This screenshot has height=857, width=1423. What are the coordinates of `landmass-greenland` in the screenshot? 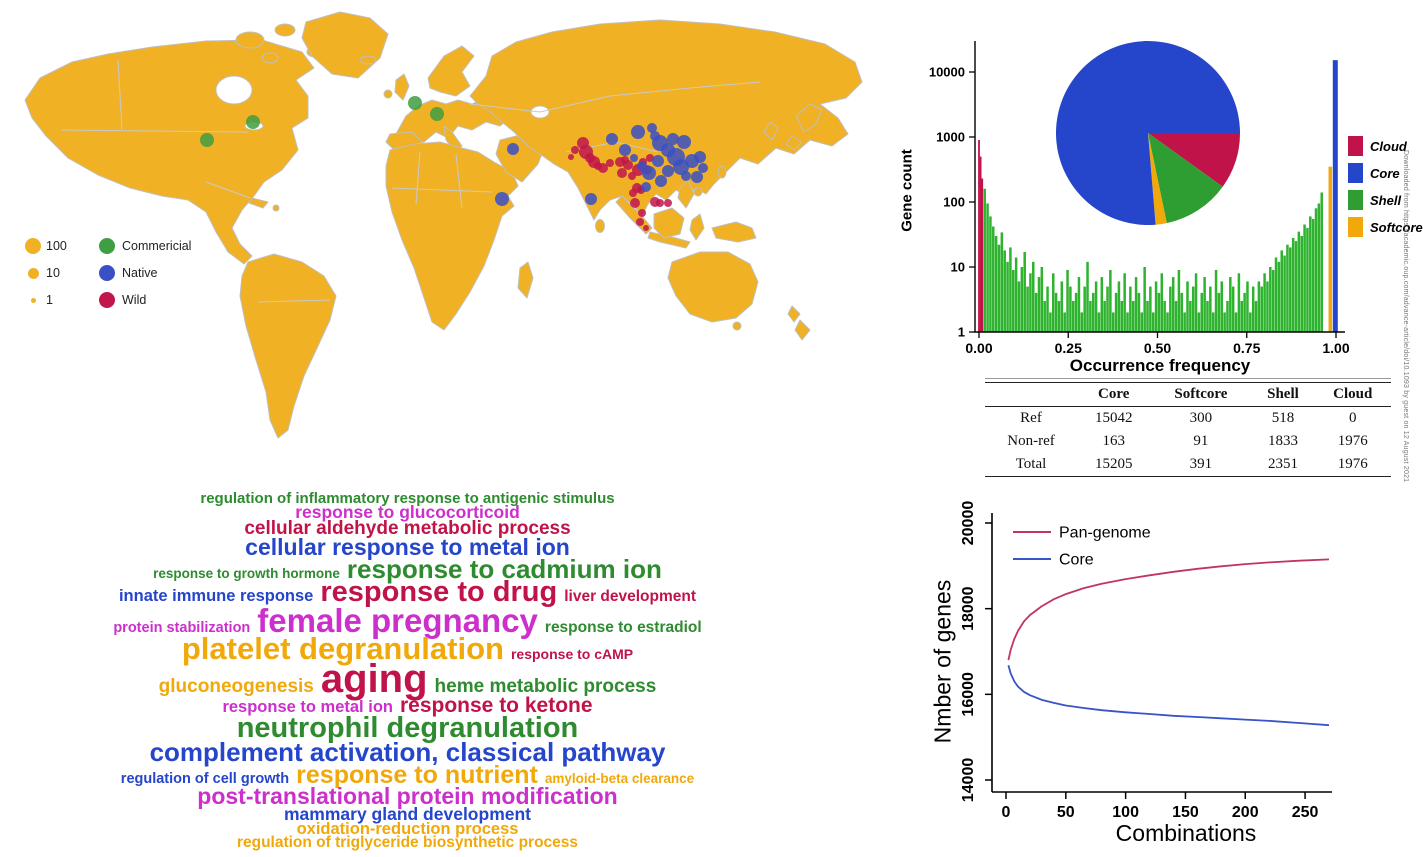 It's located at (345, 45).